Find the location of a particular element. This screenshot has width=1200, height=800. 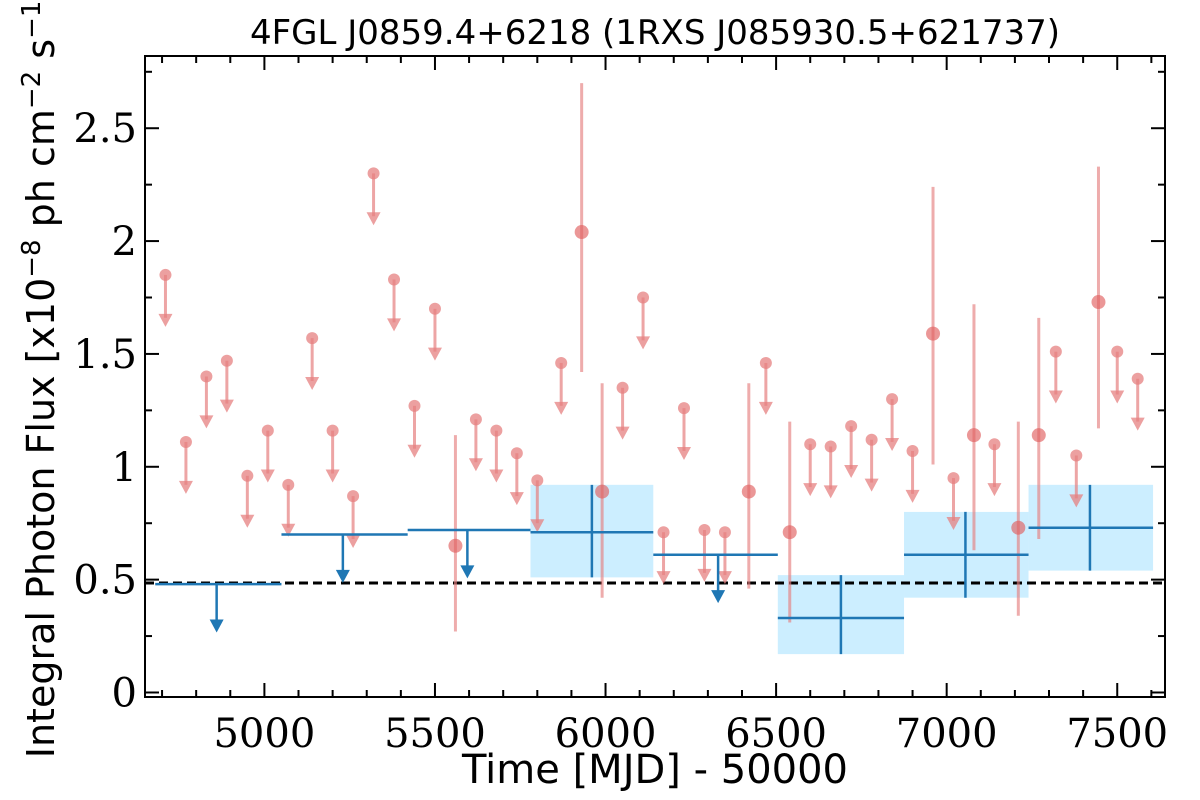

y-axis-label-exp3: −1 is located at coordinates (32, 20).